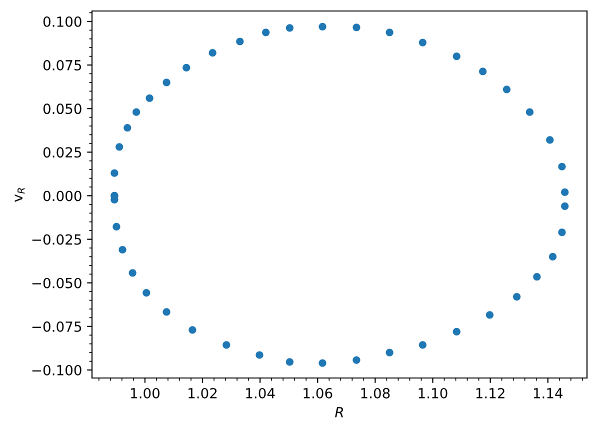 The height and width of the screenshot is (433, 597). What do you see at coordinates (202, 393) in the screenshot?
I see `x-tick-label: 1.02` at bounding box center [202, 393].